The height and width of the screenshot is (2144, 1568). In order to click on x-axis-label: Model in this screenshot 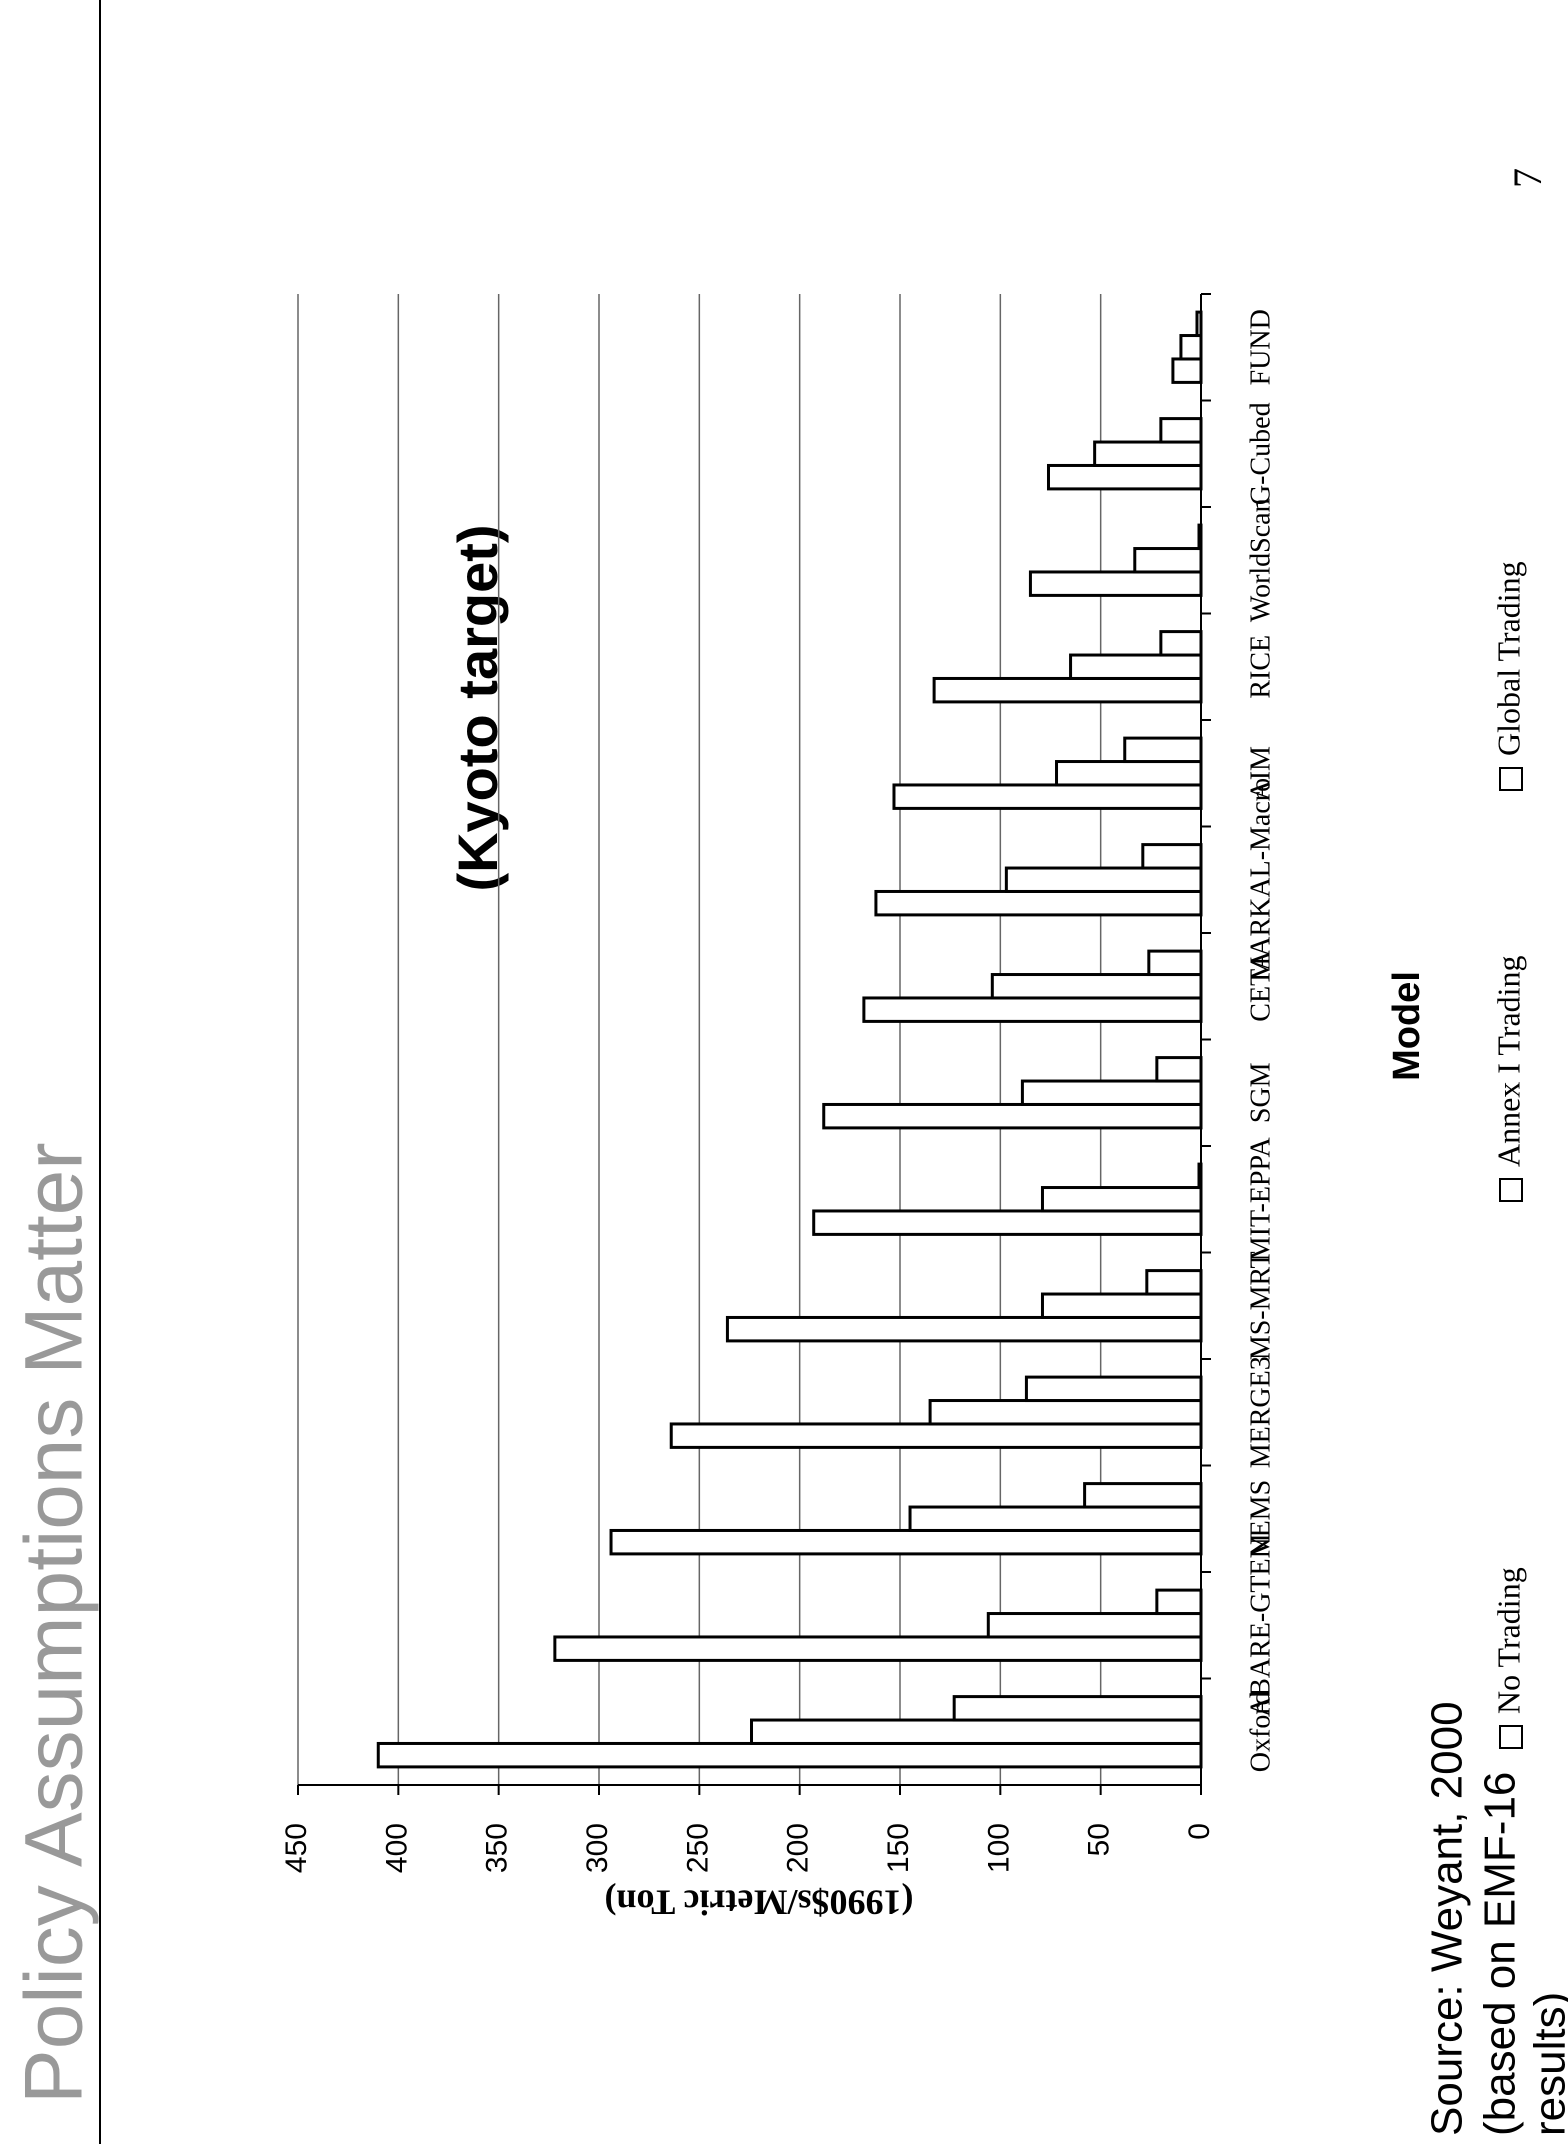, I will do `click(1407, 1026)`.